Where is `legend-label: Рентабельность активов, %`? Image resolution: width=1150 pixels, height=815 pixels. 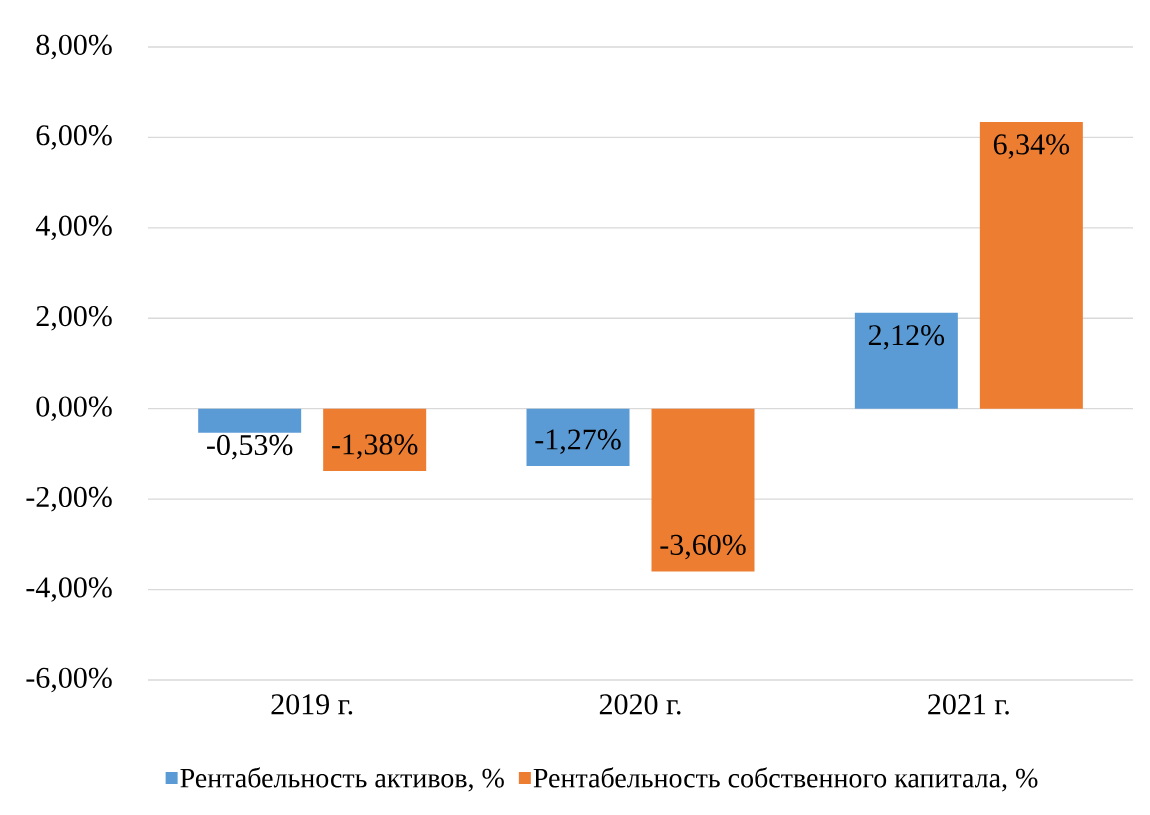 legend-label: Рентабельность активов, % is located at coordinates (342, 779).